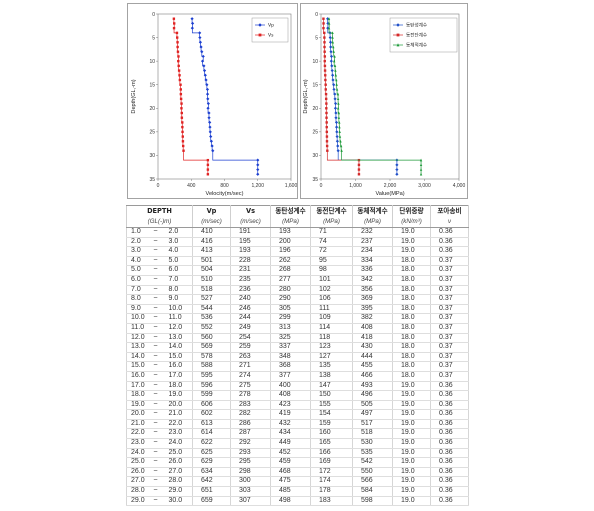 The image size is (594, 511). What do you see at coordinates (297, 299) in the screenshot?
I see `table-row: 8.0 ~9.0 527 240 290 106 369 18.0 0.37` at bounding box center [297, 299].